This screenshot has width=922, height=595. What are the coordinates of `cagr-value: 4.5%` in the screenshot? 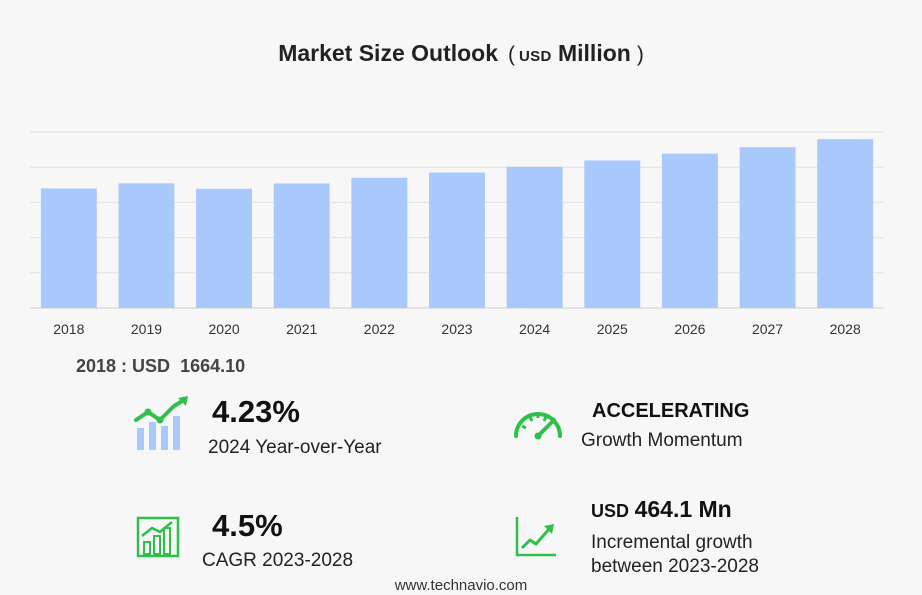 It's located at (247, 525).